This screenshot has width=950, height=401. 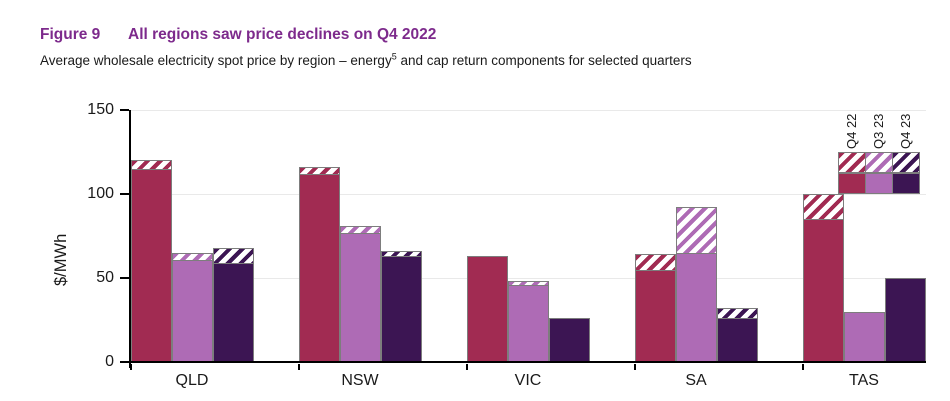 What do you see at coordinates (906, 183) in the screenshot?
I see `legend-swatch-energy-Q423` at bounding box center [906, 183].